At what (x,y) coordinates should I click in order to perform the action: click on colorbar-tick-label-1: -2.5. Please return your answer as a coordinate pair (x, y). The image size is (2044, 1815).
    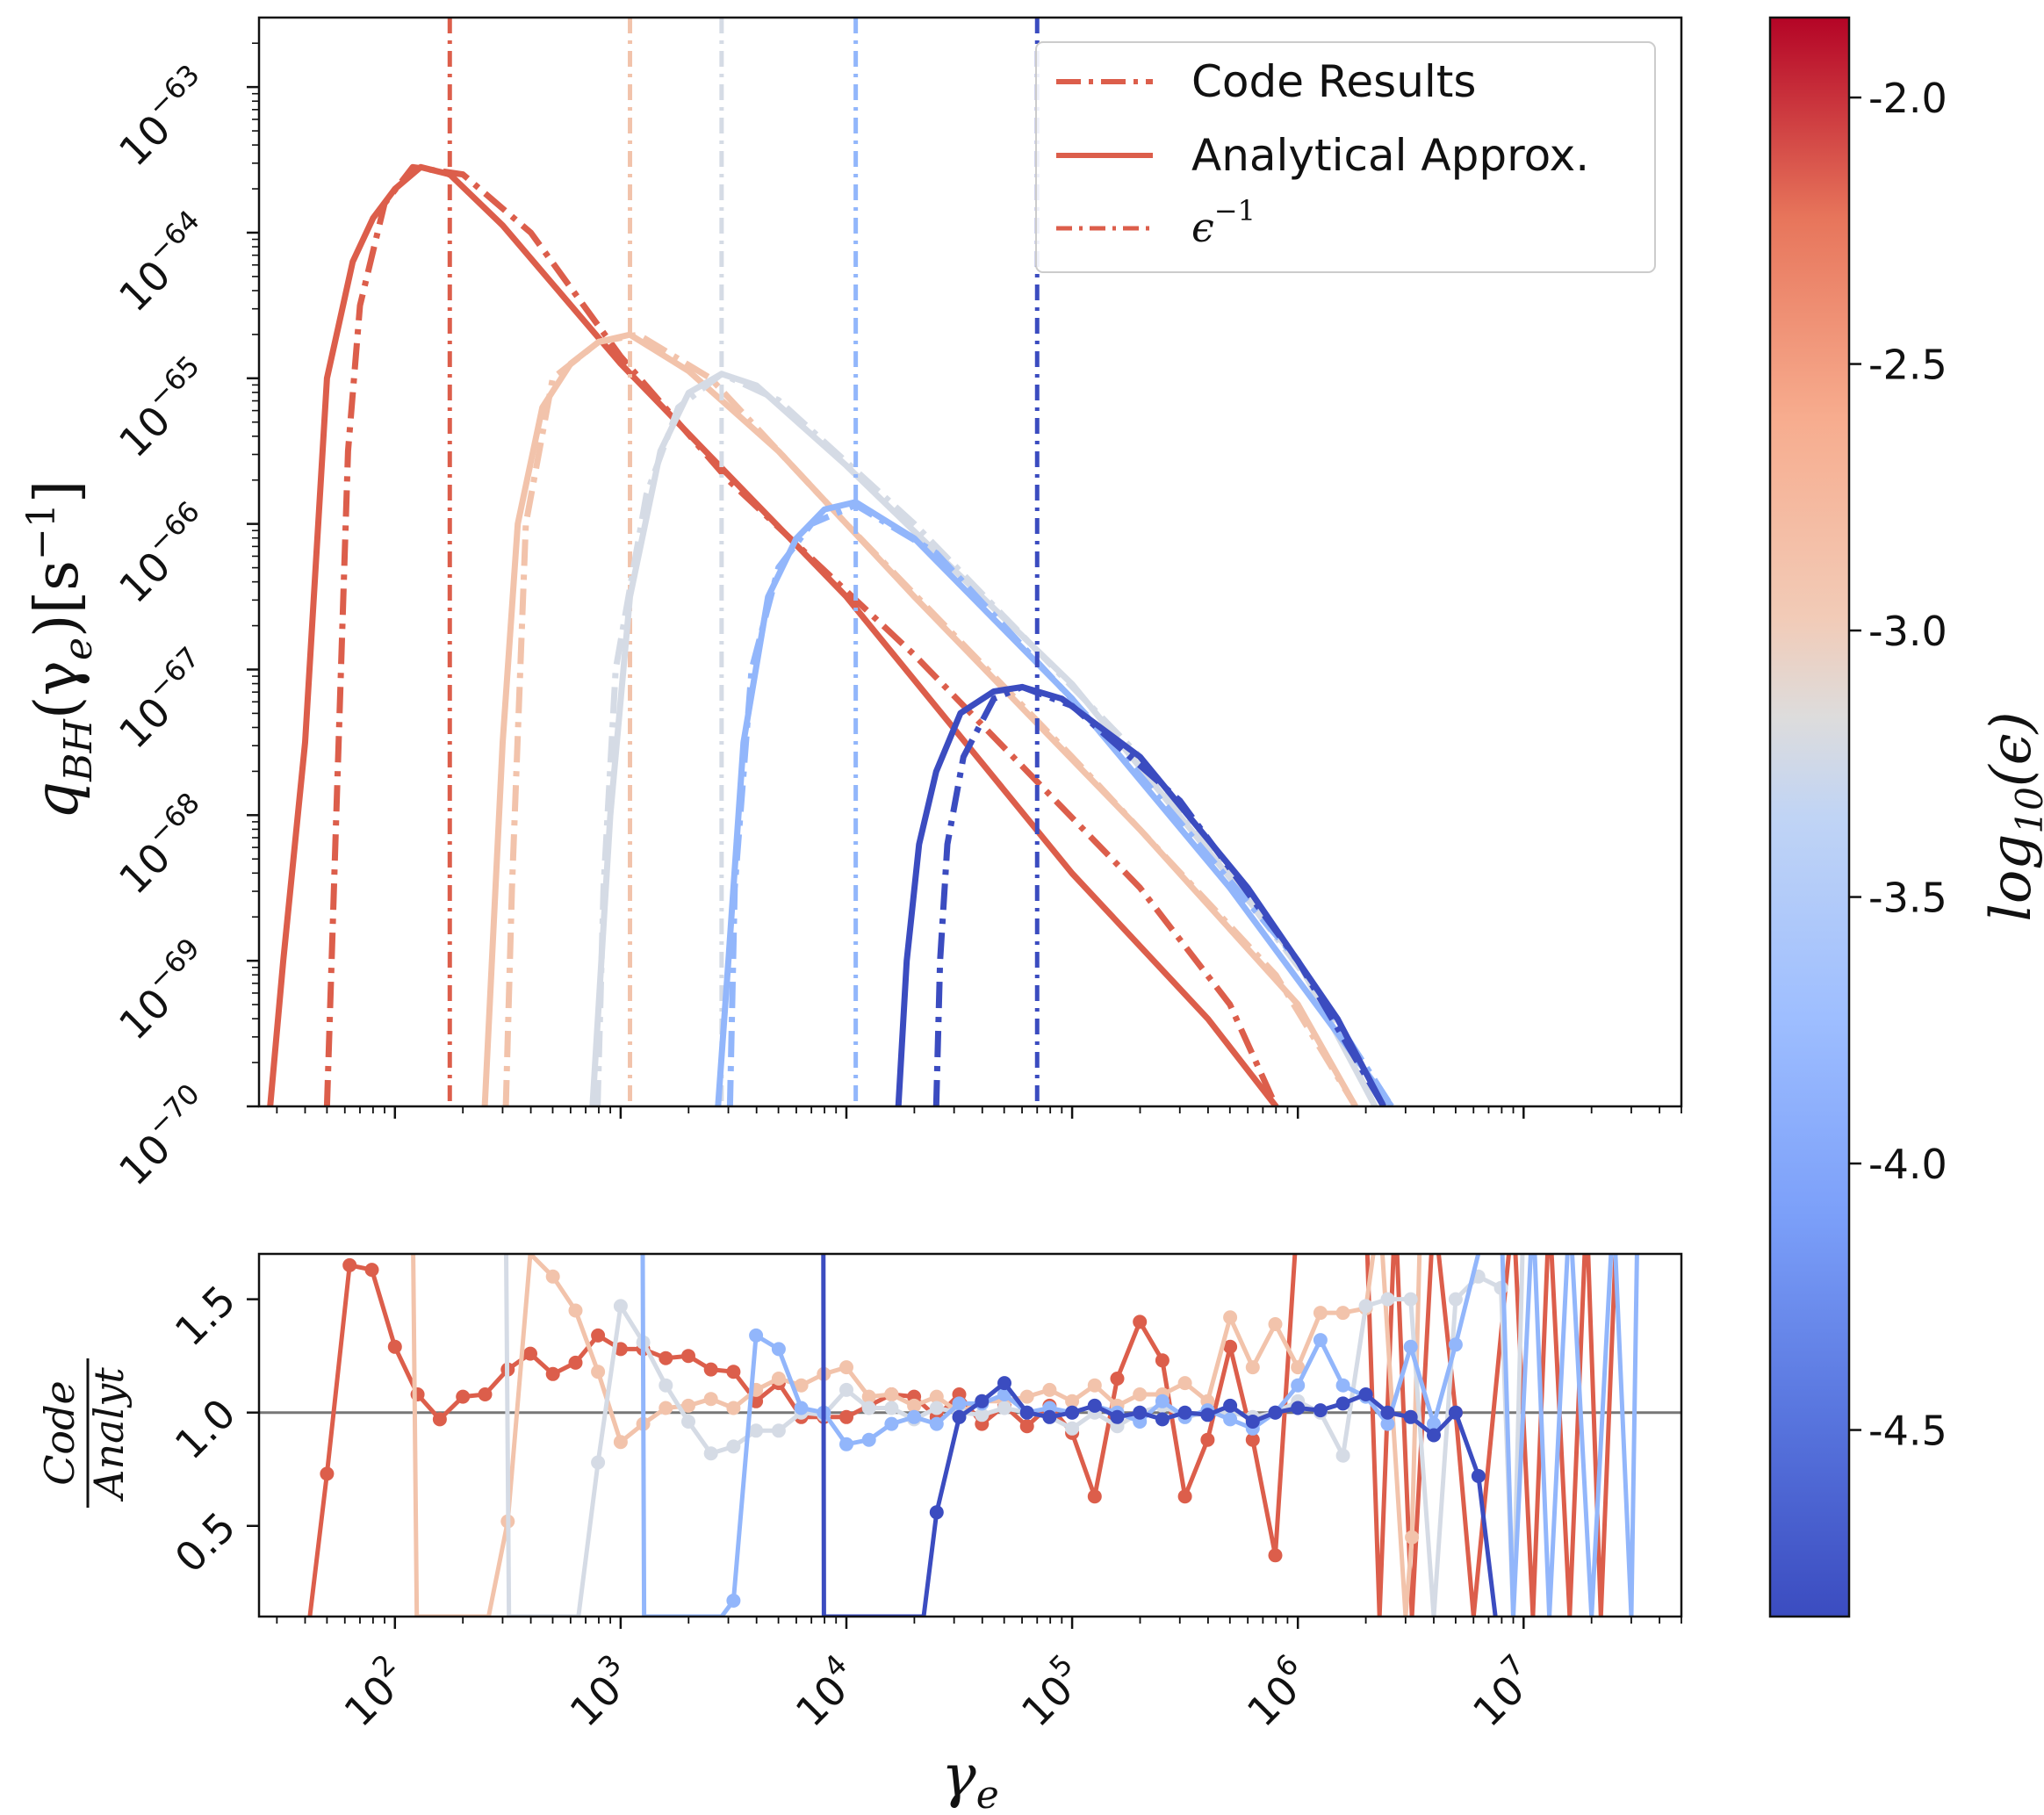
    Looking at the image, I should click on (1907, 365).